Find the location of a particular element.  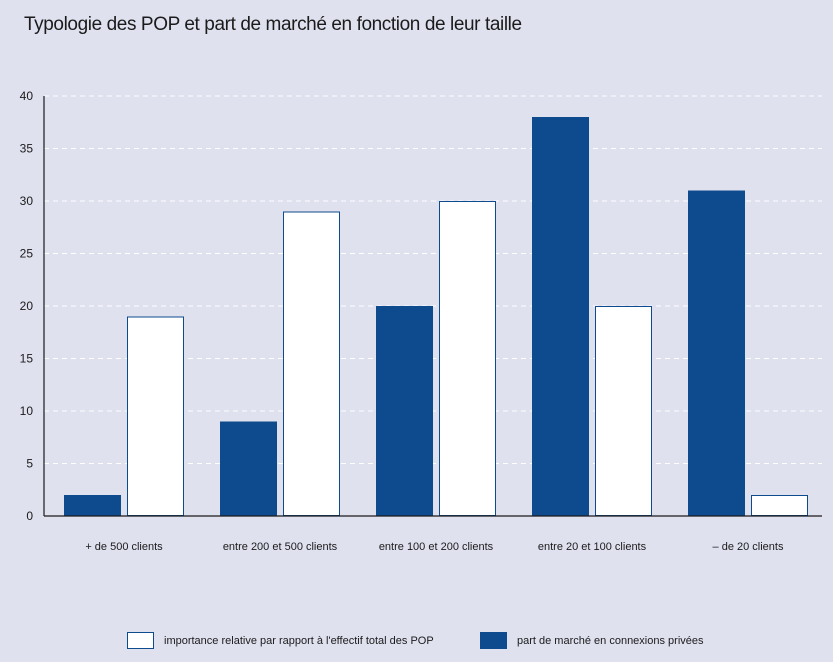

y-tick-label-0: 0 is located at coordinates (29, 516).